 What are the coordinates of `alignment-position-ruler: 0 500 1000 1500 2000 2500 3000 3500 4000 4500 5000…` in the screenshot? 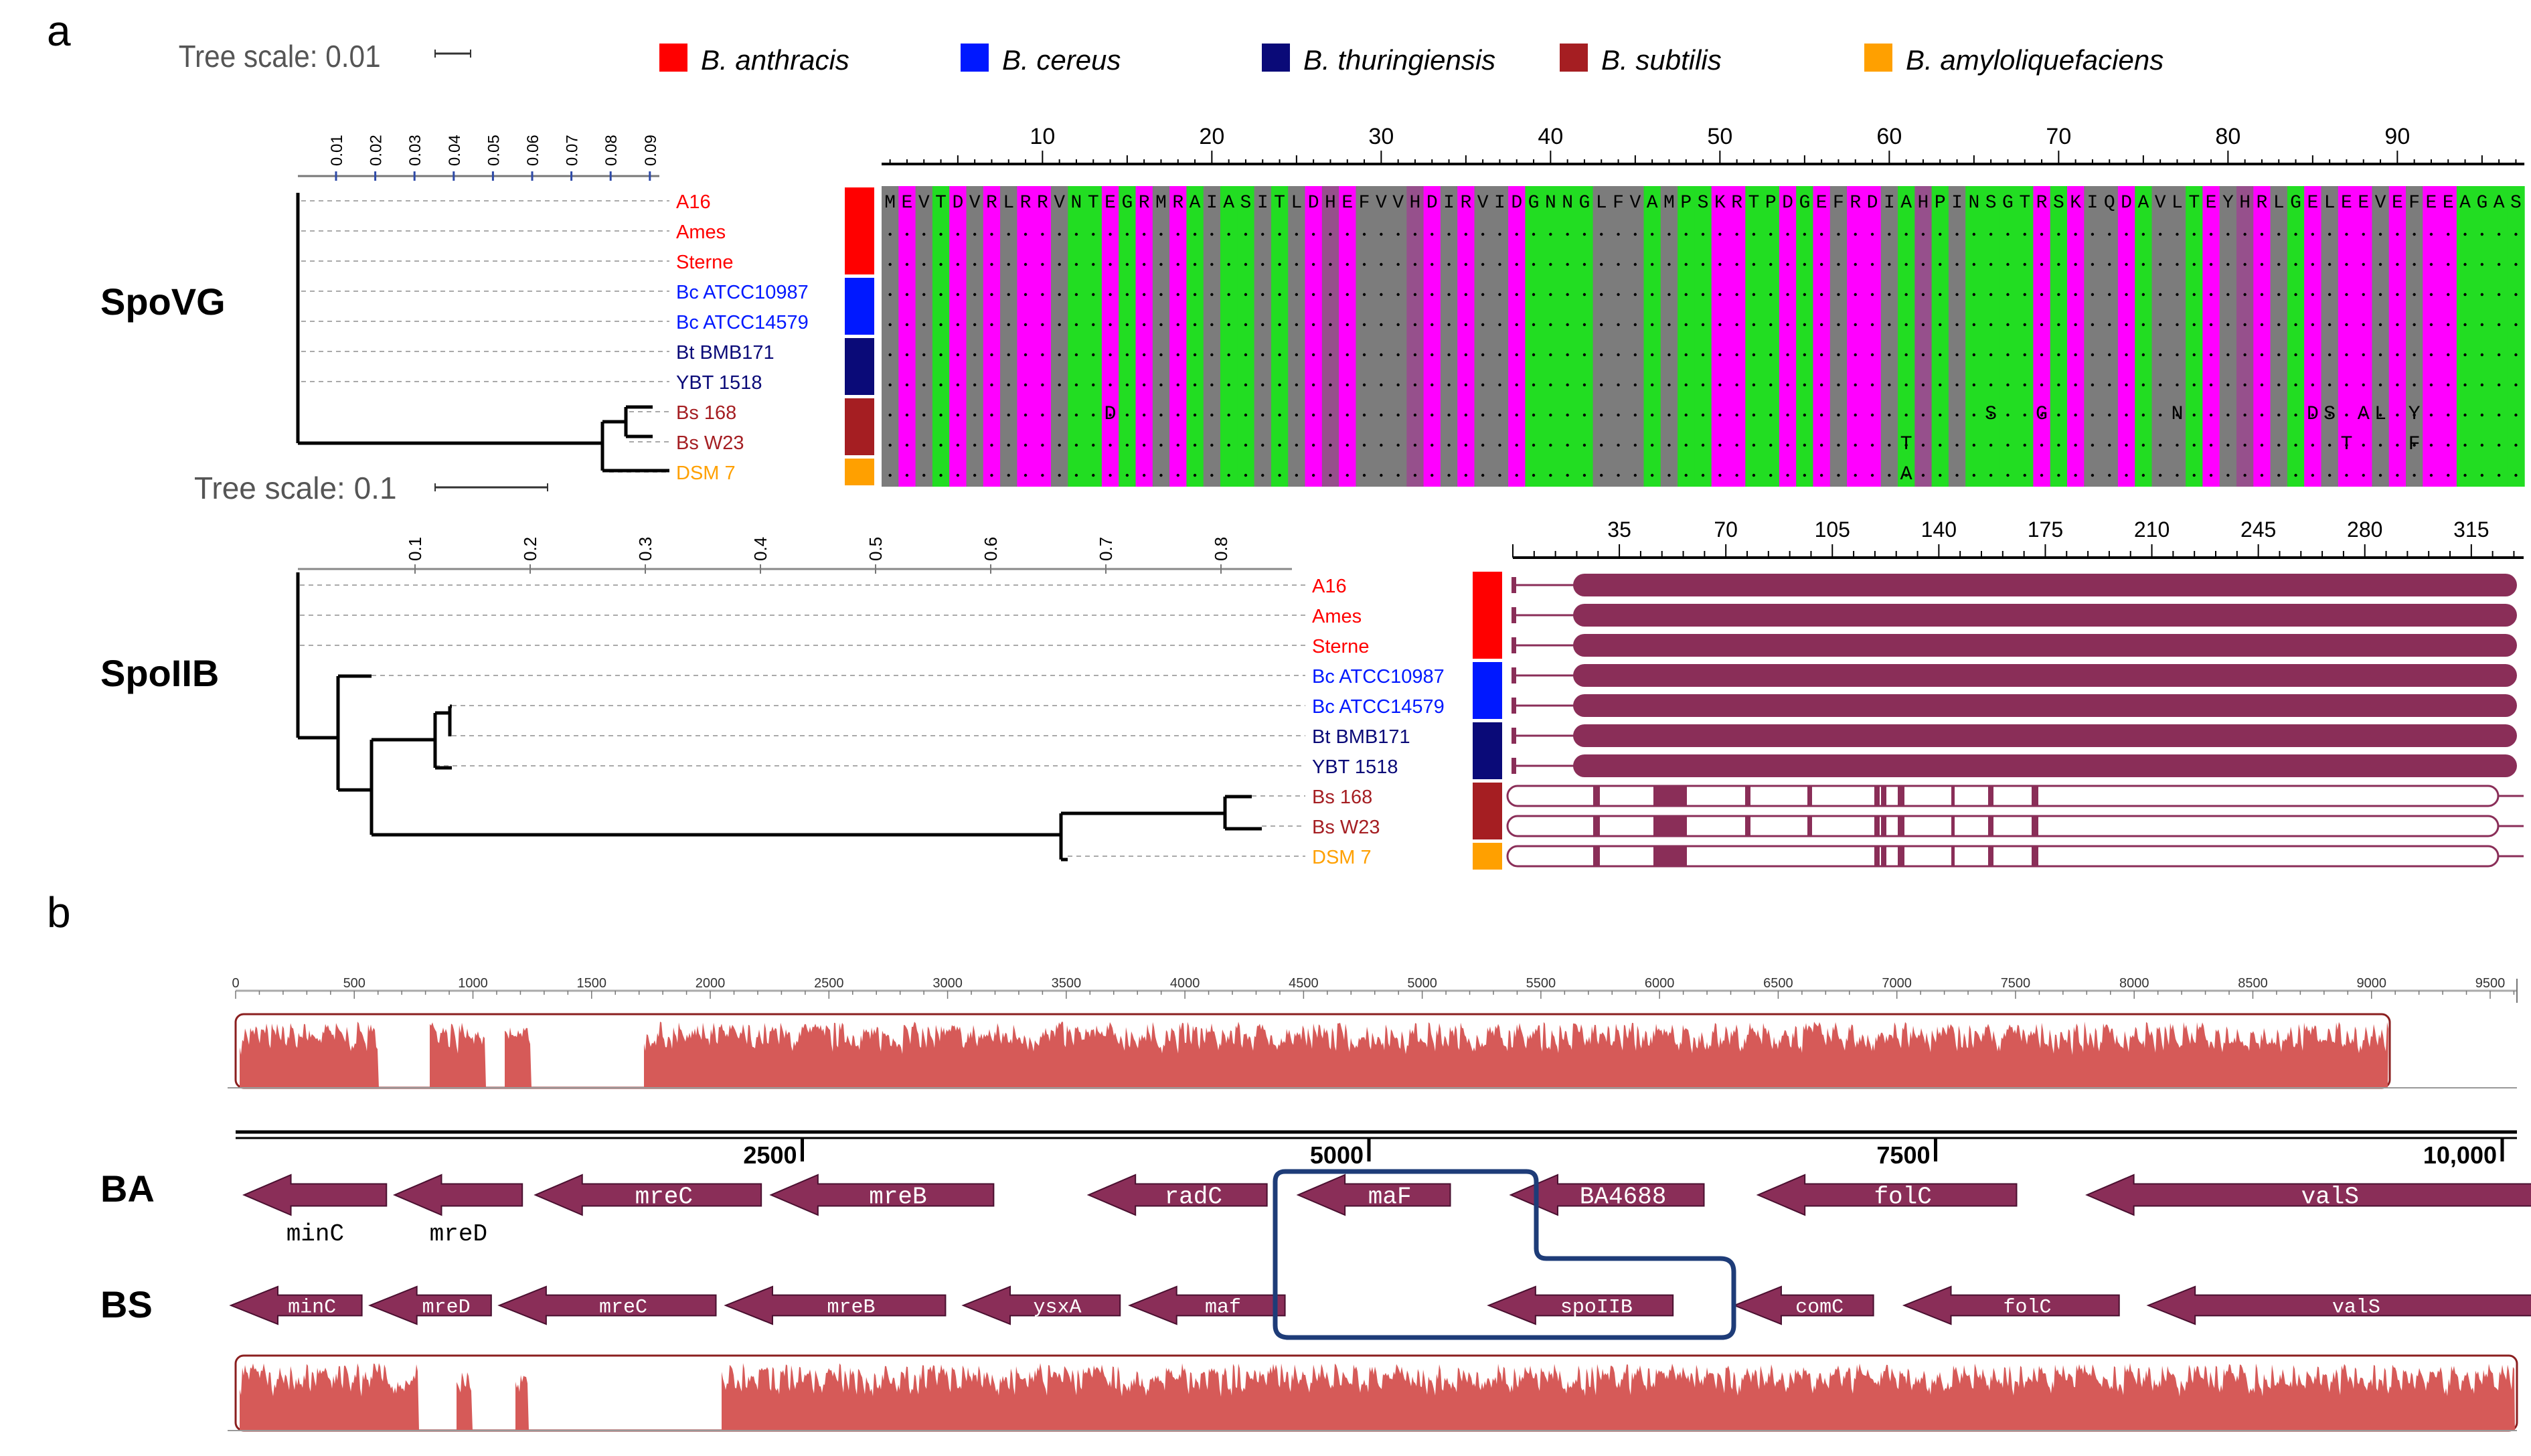 It's located at (1375, 989).